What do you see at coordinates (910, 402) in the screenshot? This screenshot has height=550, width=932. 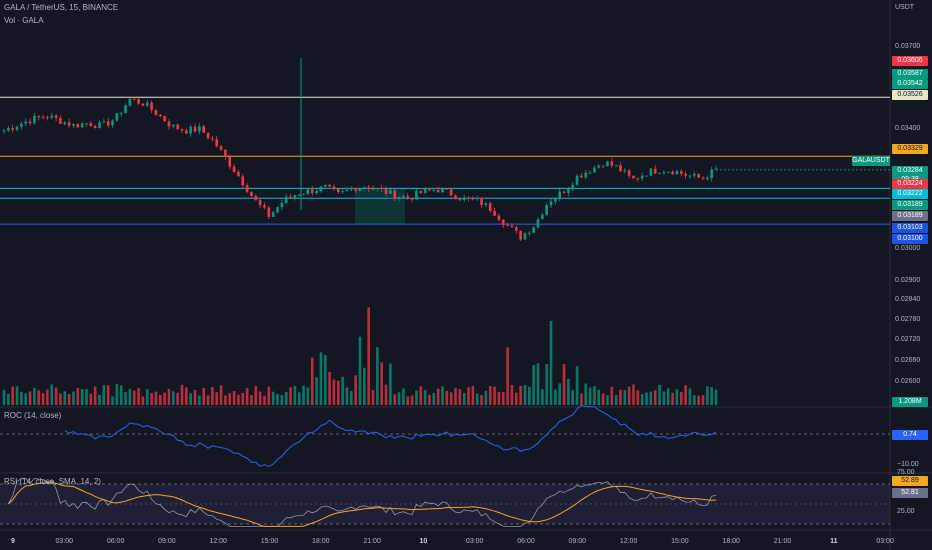 I see `price-label: 1.208M` at bounding box center [910, 402].